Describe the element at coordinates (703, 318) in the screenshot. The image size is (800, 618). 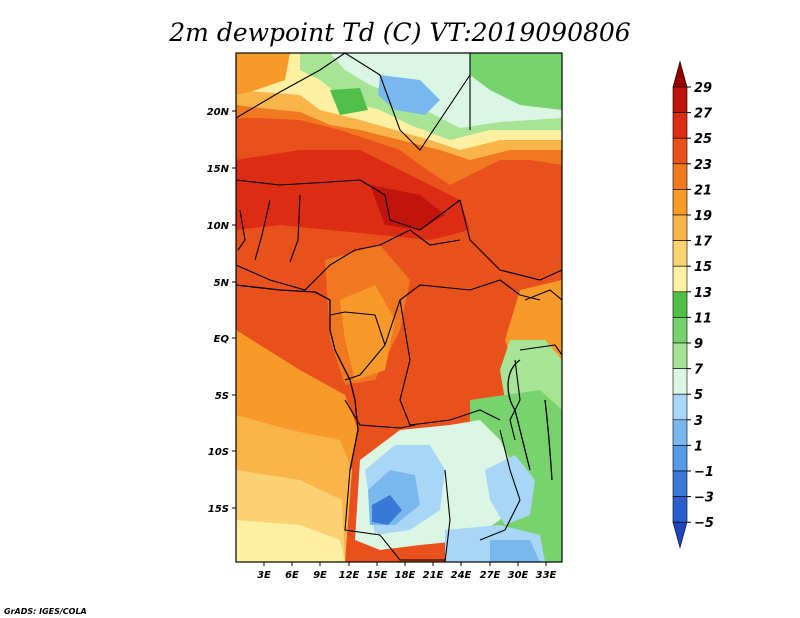
I see `colorbar-label: 11` at that location.